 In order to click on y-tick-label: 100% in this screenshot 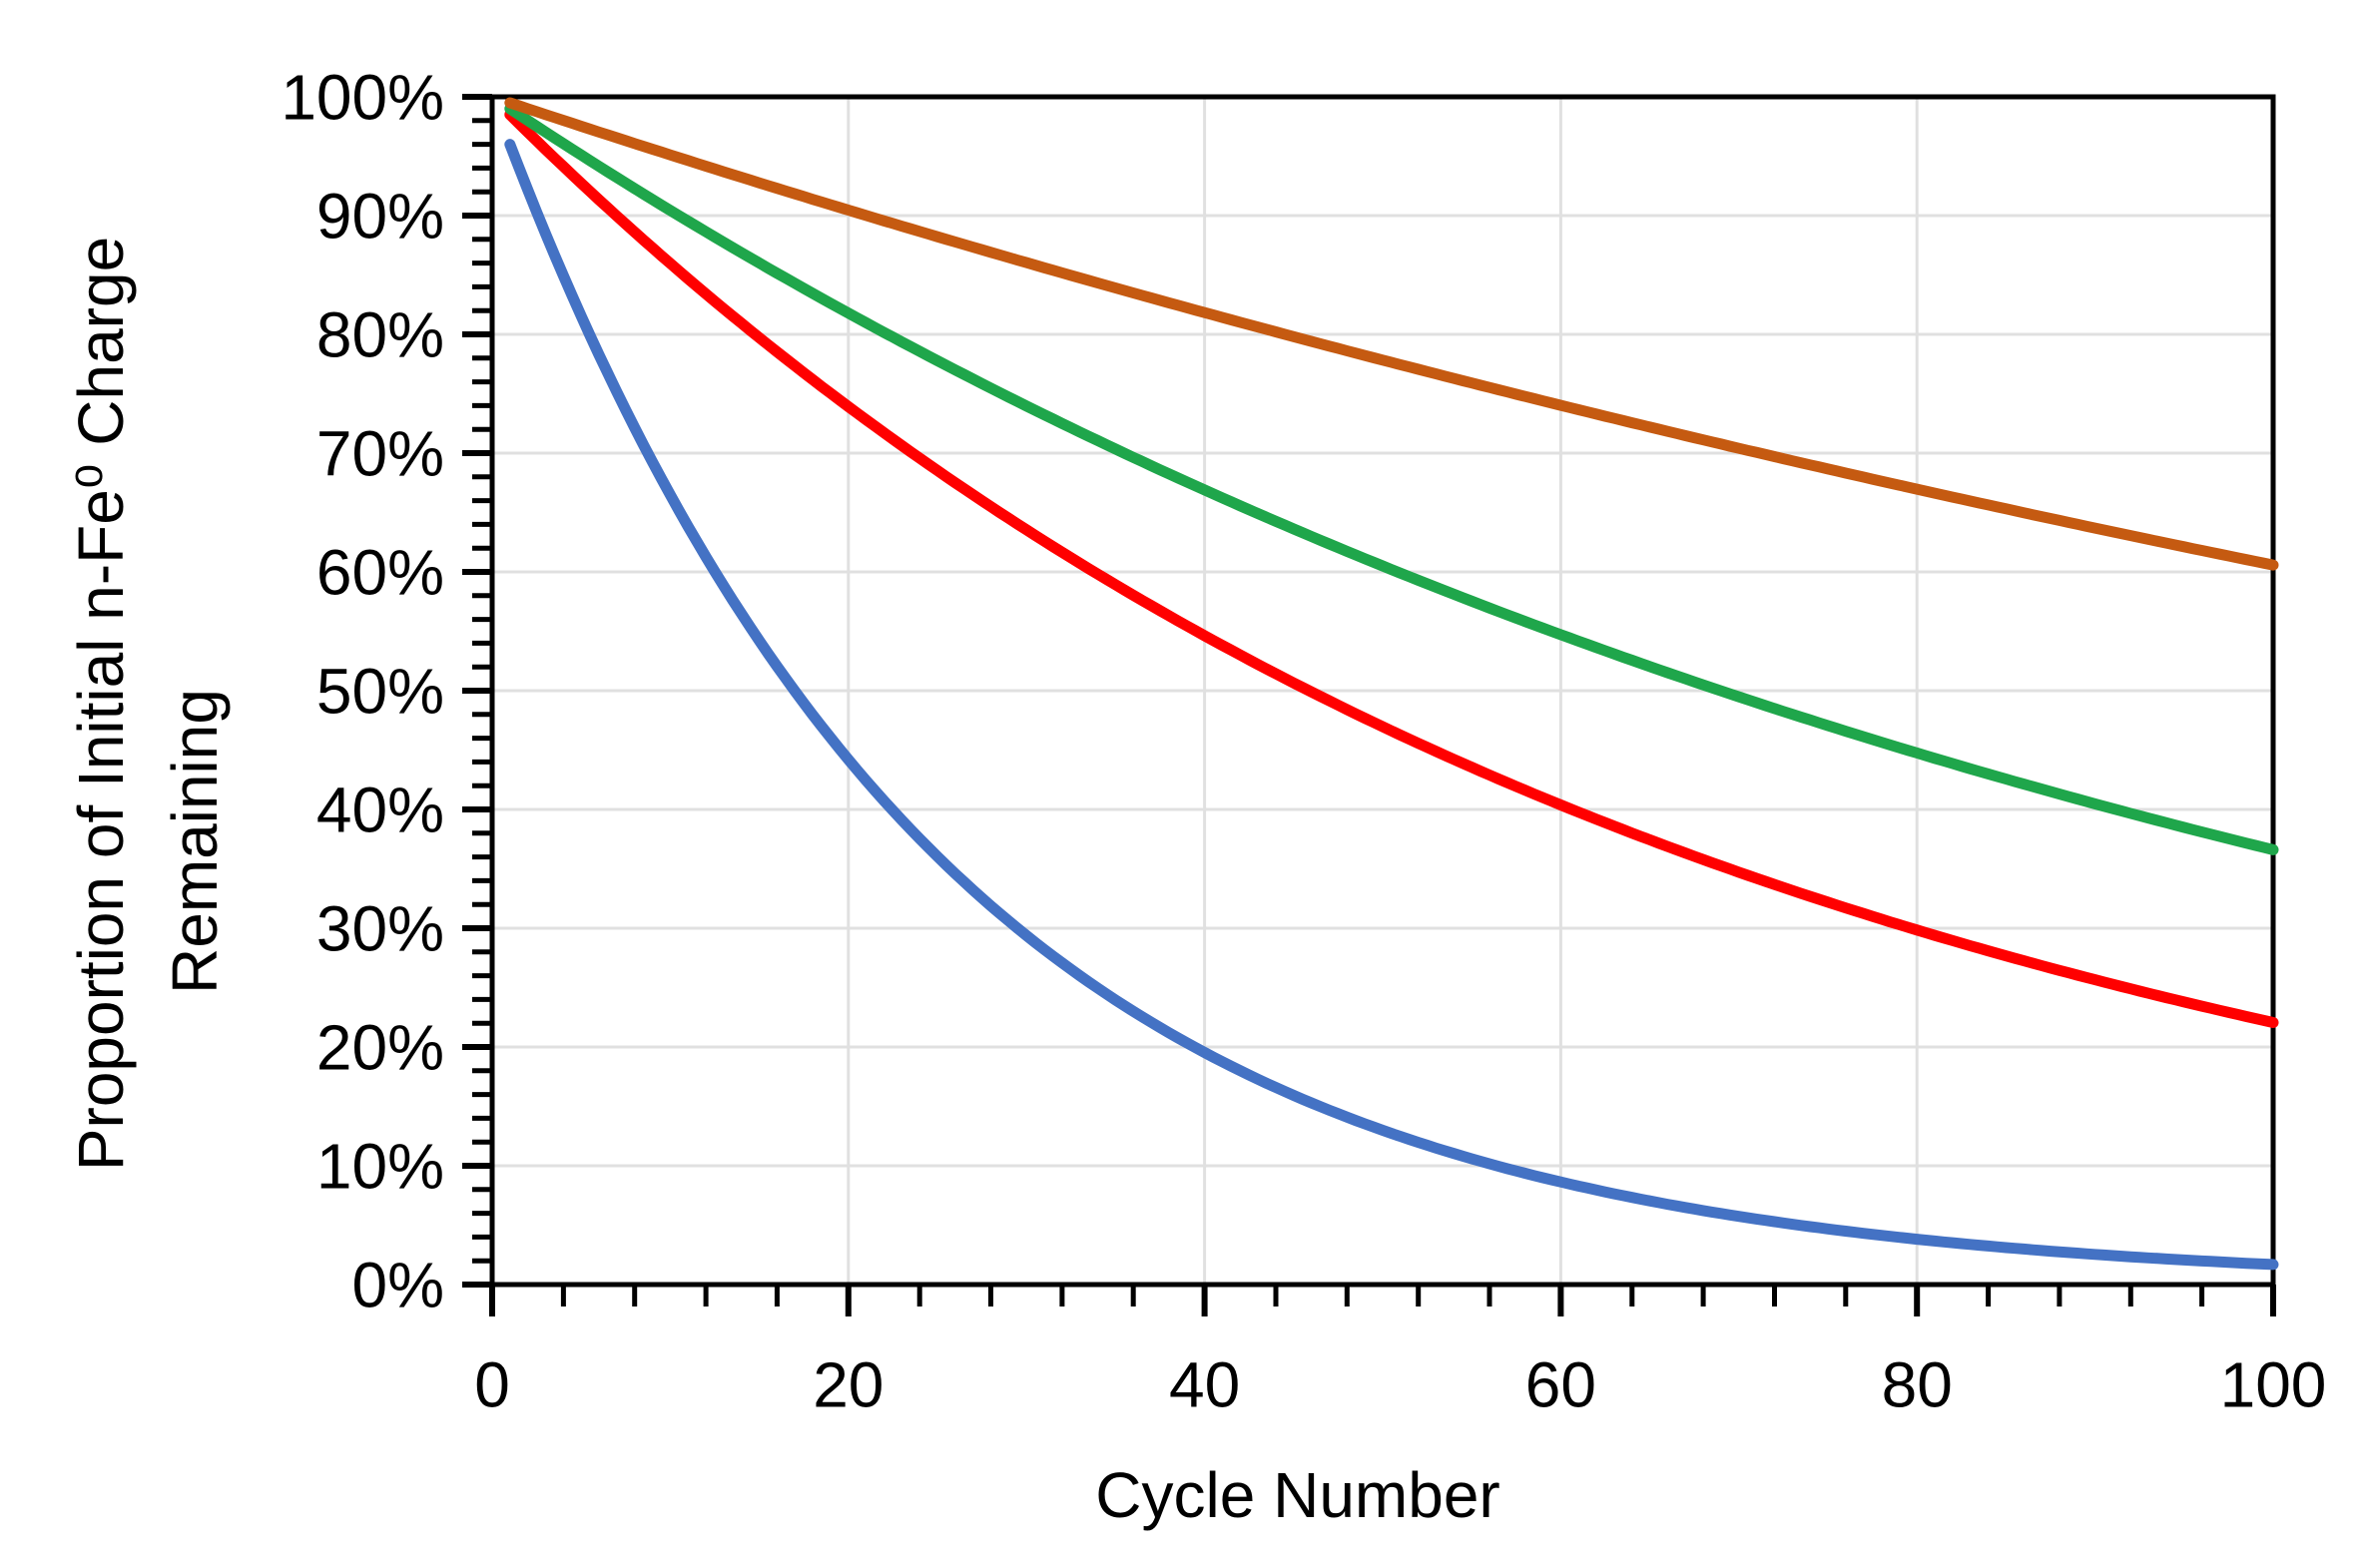, I will do `click(362, 97)`.